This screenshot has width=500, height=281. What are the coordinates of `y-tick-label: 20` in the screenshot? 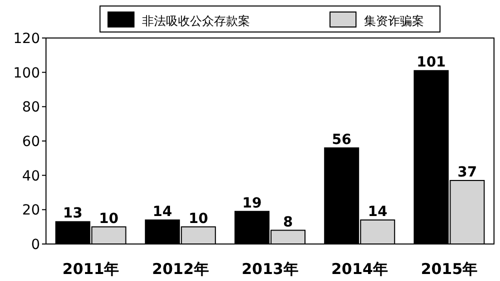 It's located at (31, 210).